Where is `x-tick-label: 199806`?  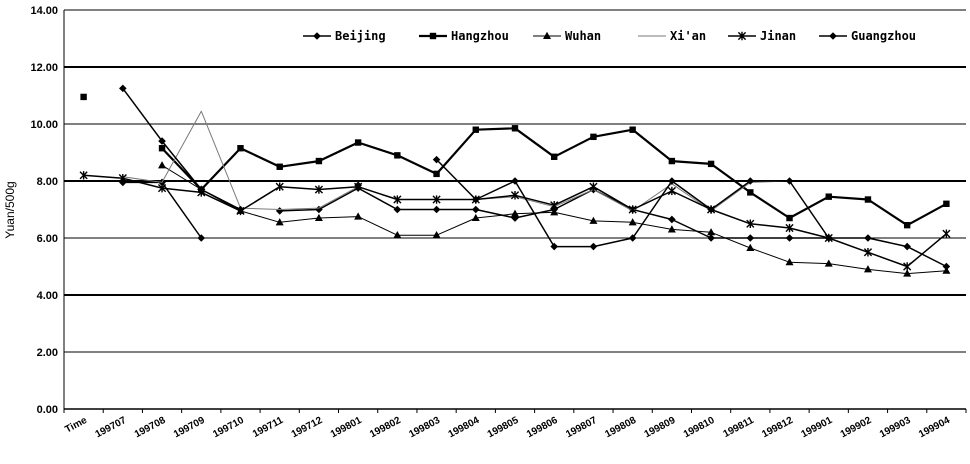
x-tick-label: 199806 is located at coordinates (542, 428).